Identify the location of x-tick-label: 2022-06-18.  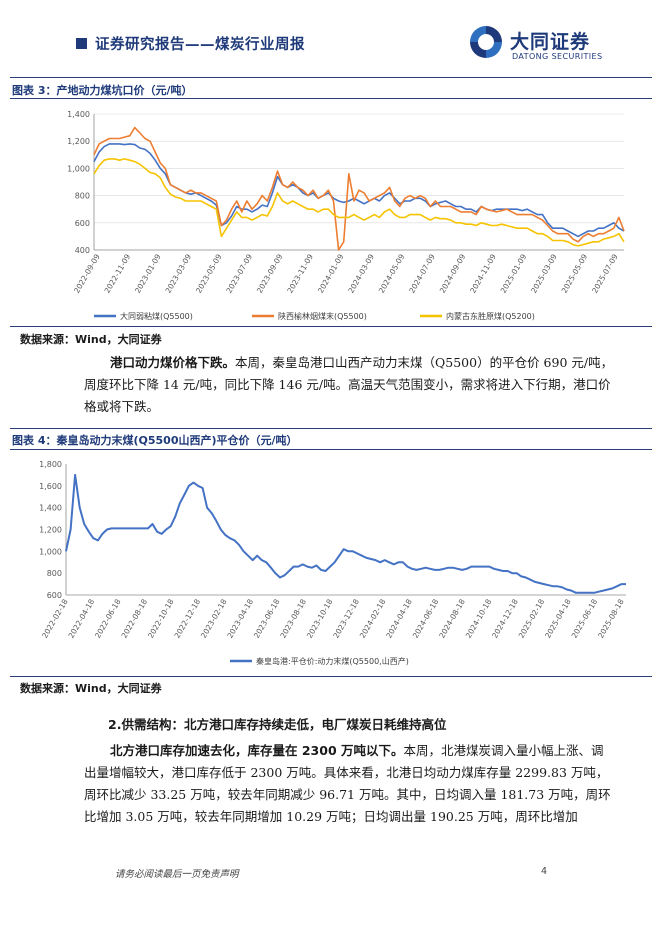
(108, 618).